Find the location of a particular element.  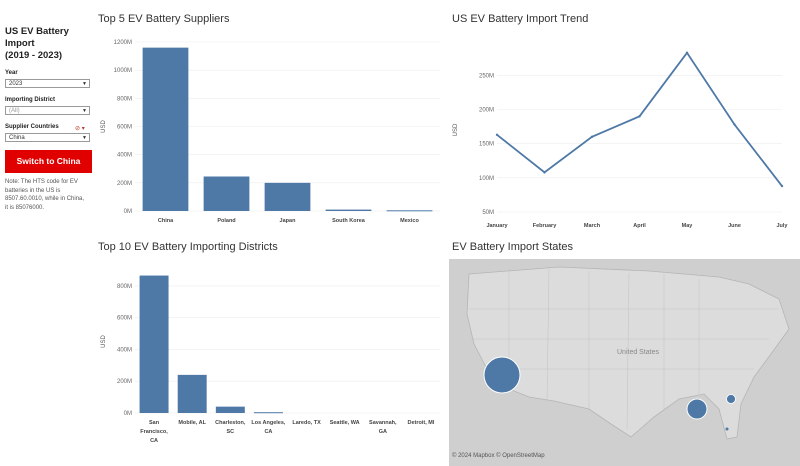

x-tick-label: China is located at coordinates (166, 221).